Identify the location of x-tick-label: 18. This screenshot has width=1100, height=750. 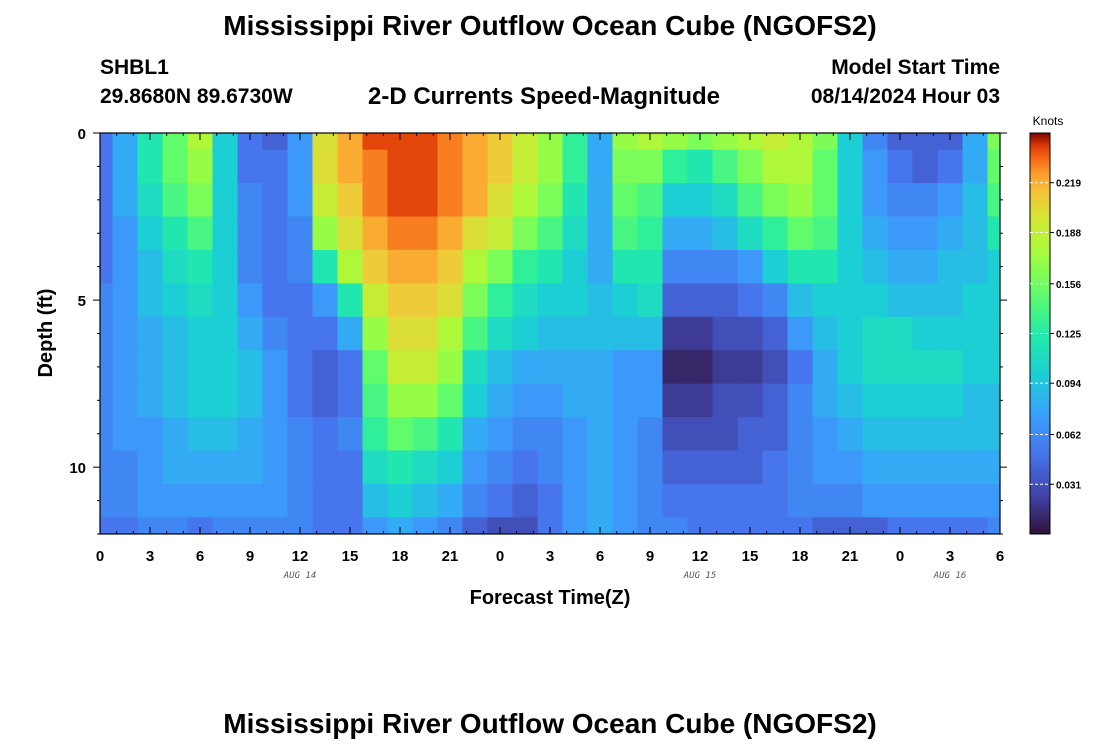
(400, 556).